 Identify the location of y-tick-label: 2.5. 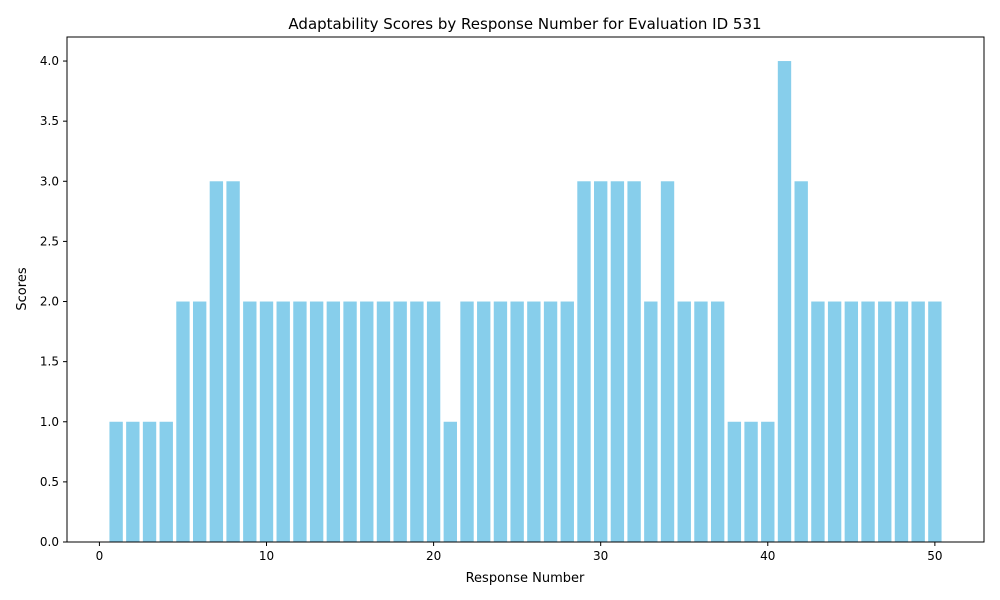
(49, 241).